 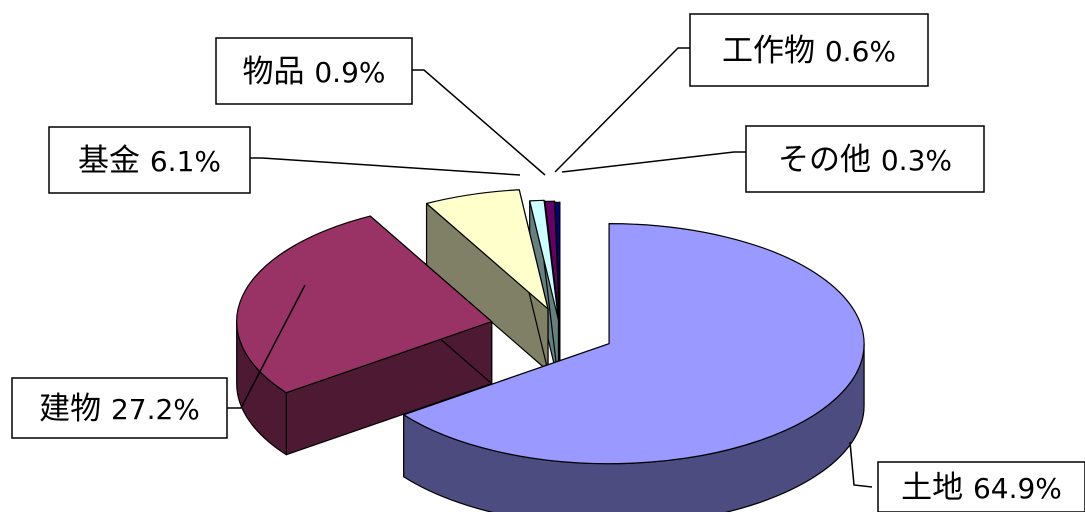 I want to click on data-label-5: 工作物 0.6%, so click(x=809, y=50).